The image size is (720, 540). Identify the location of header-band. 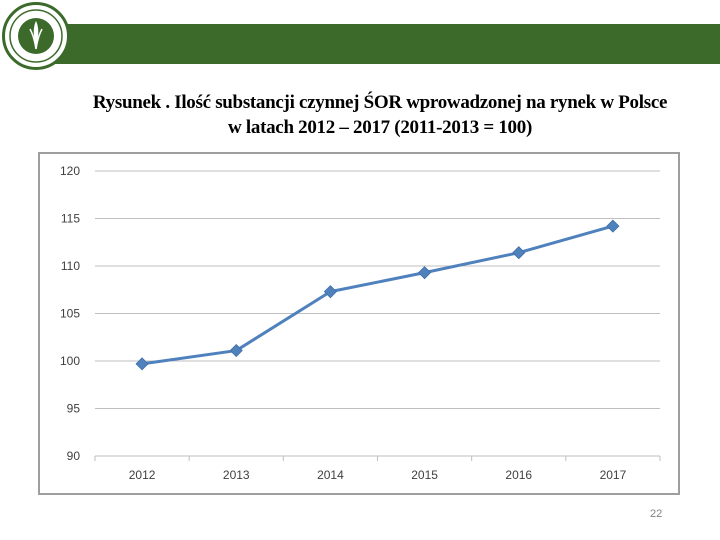
(380, 44).